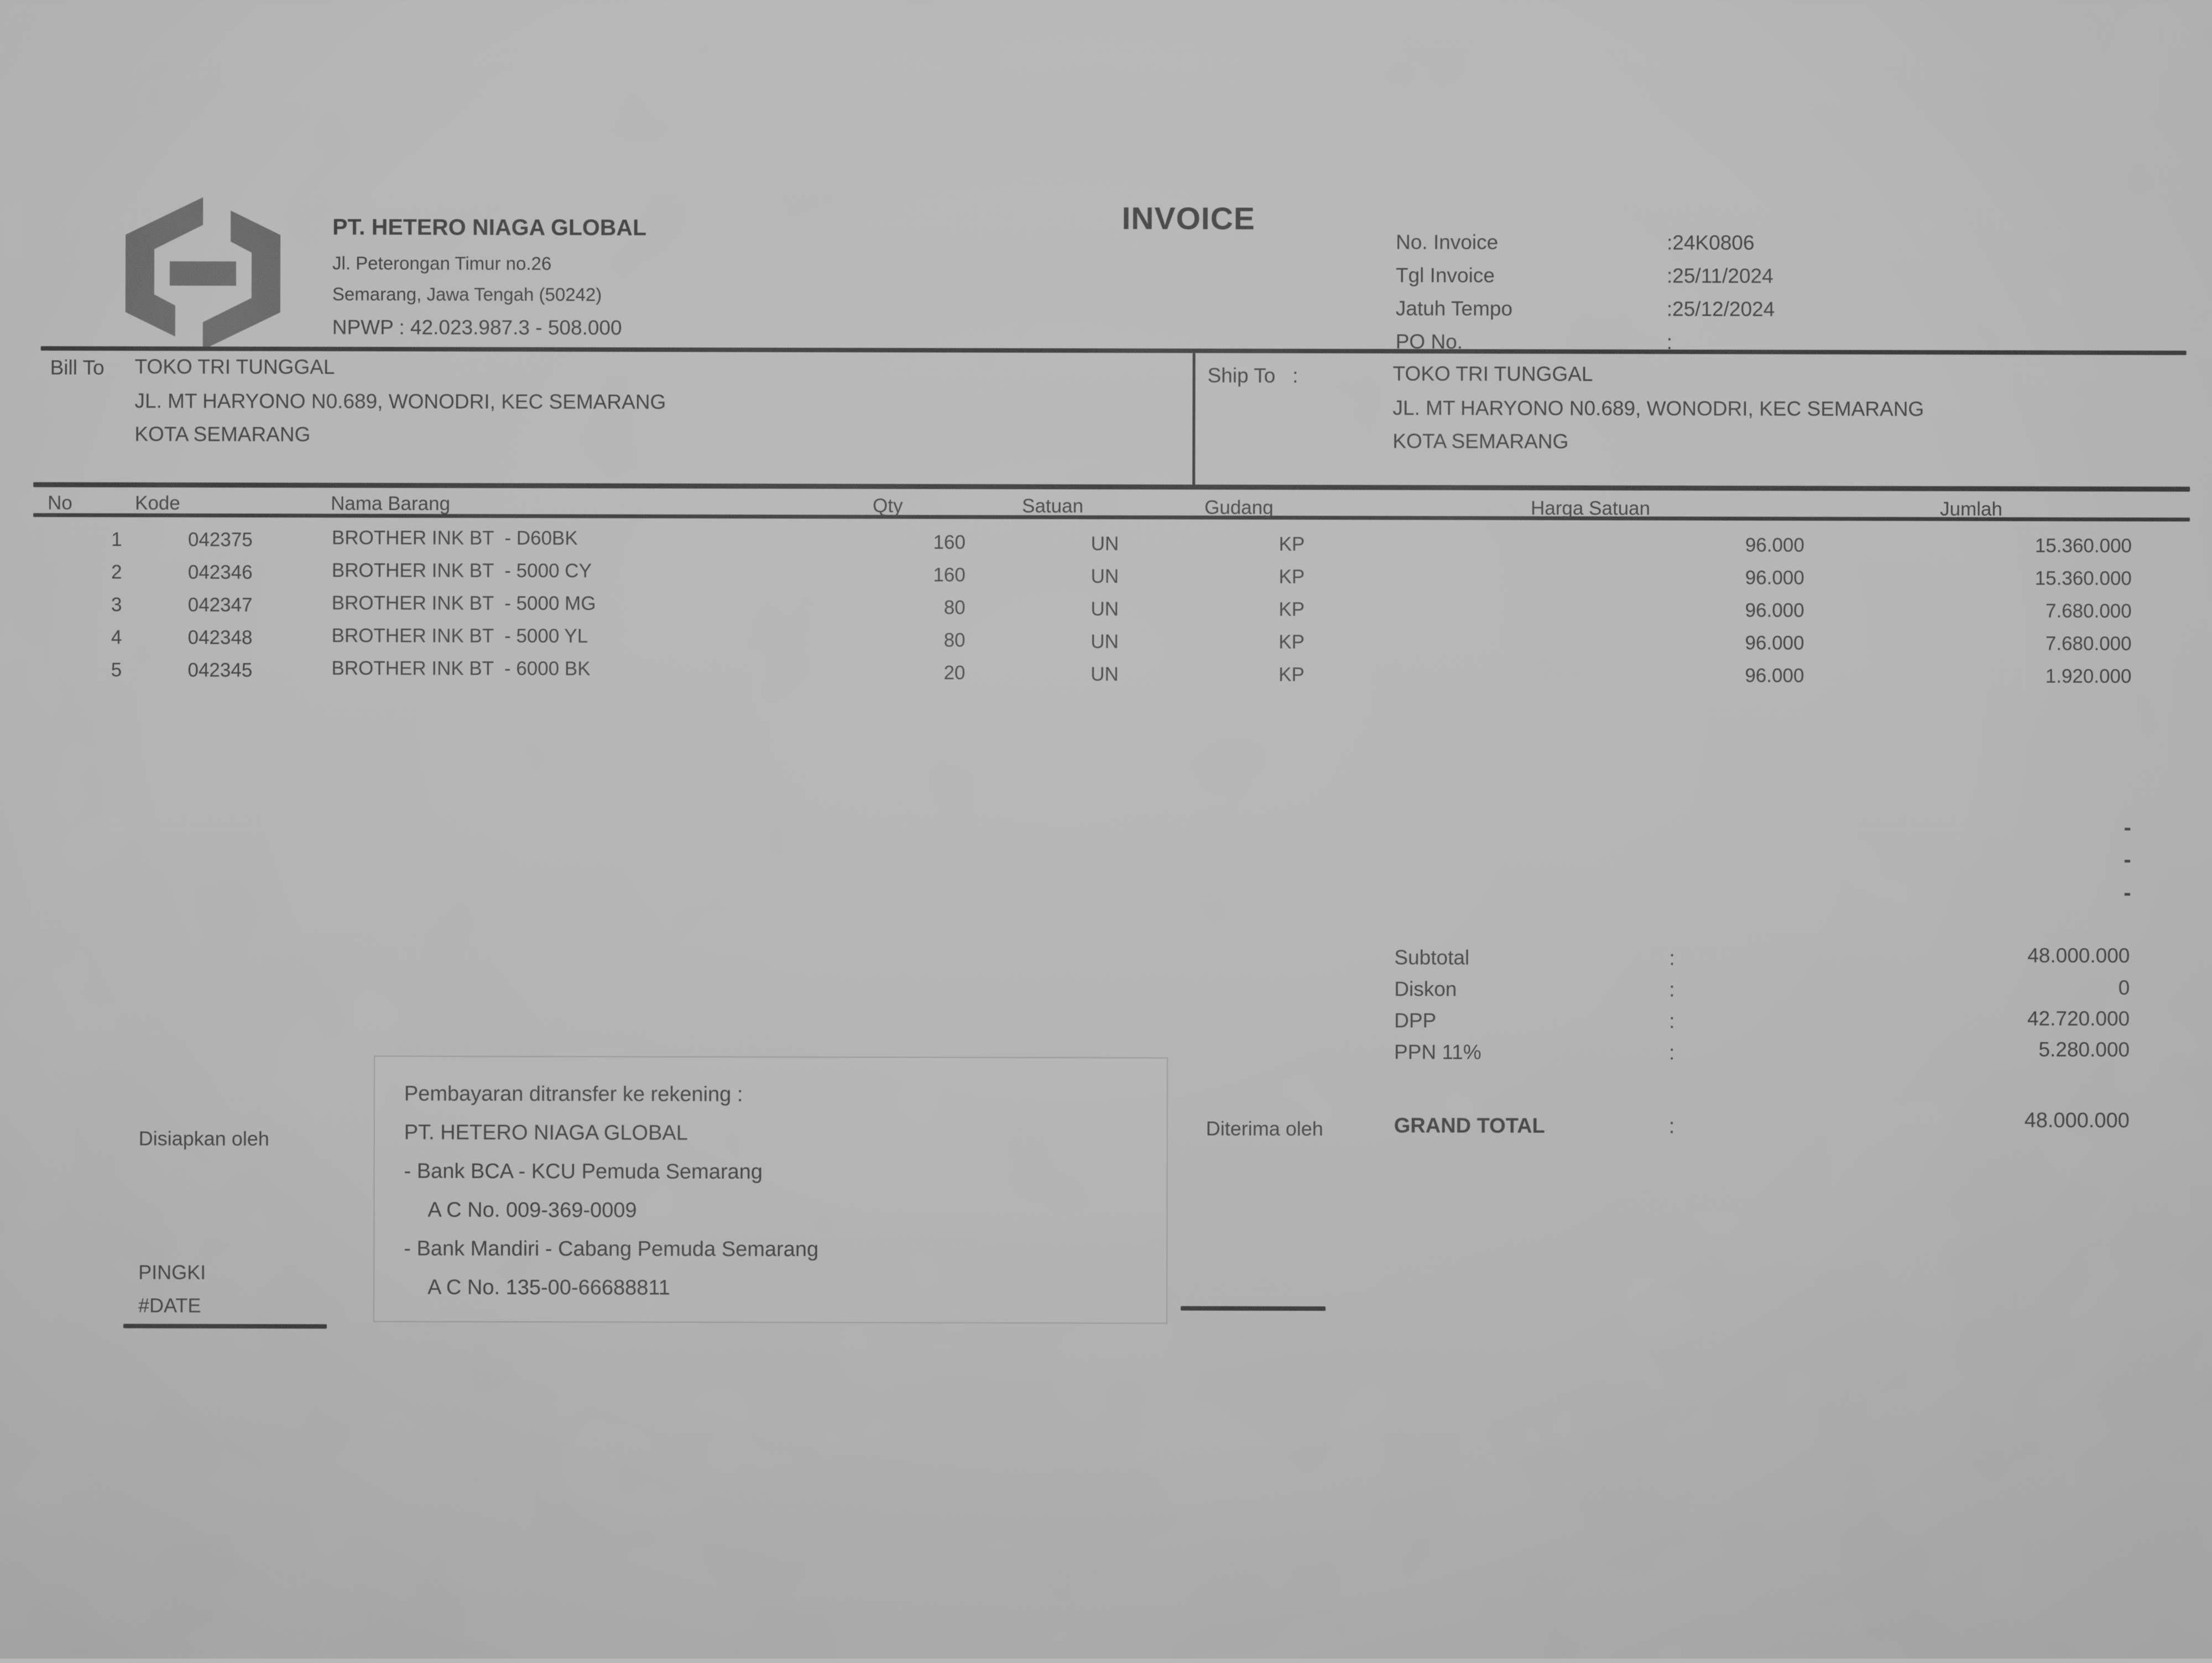  What do you see at coordinates (455, 539) in the screenshot?
I see `cell-nama: BROTHER INK BT - D60BK` at bounding box center [455, 539].